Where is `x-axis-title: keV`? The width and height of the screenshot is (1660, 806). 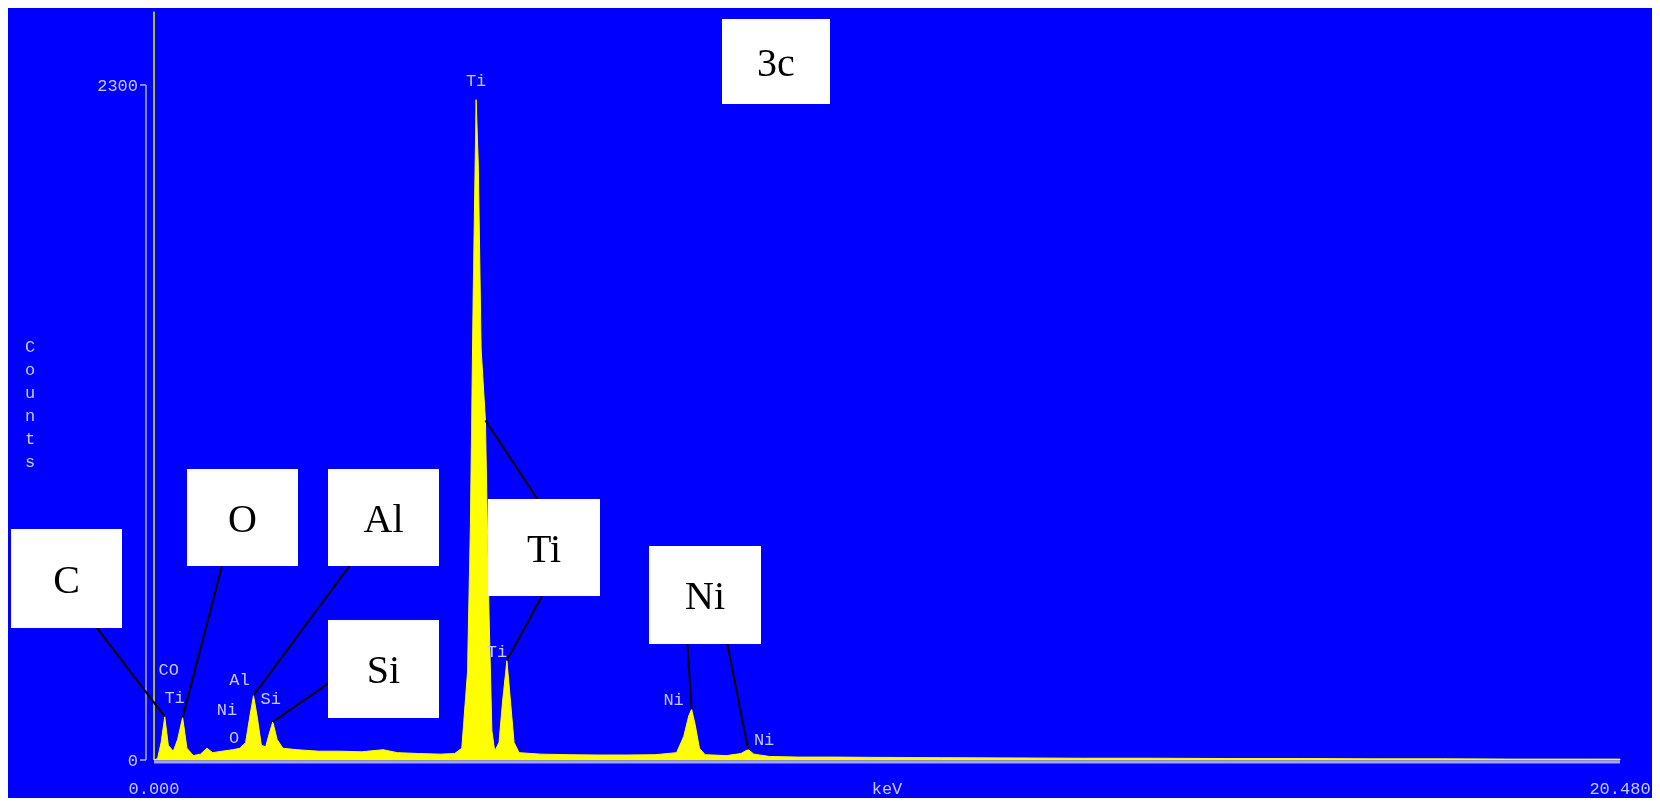
x-axis-title: keV is located at coordinates (887, 789).